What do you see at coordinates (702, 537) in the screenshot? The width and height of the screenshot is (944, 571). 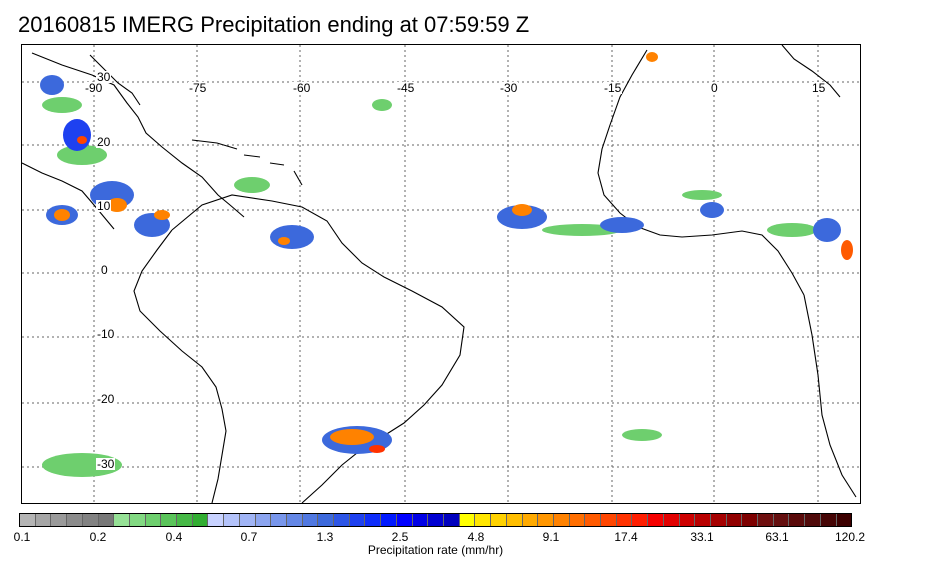 I see `colorbar-tick: 33.1` at bounding box center [702, 537].